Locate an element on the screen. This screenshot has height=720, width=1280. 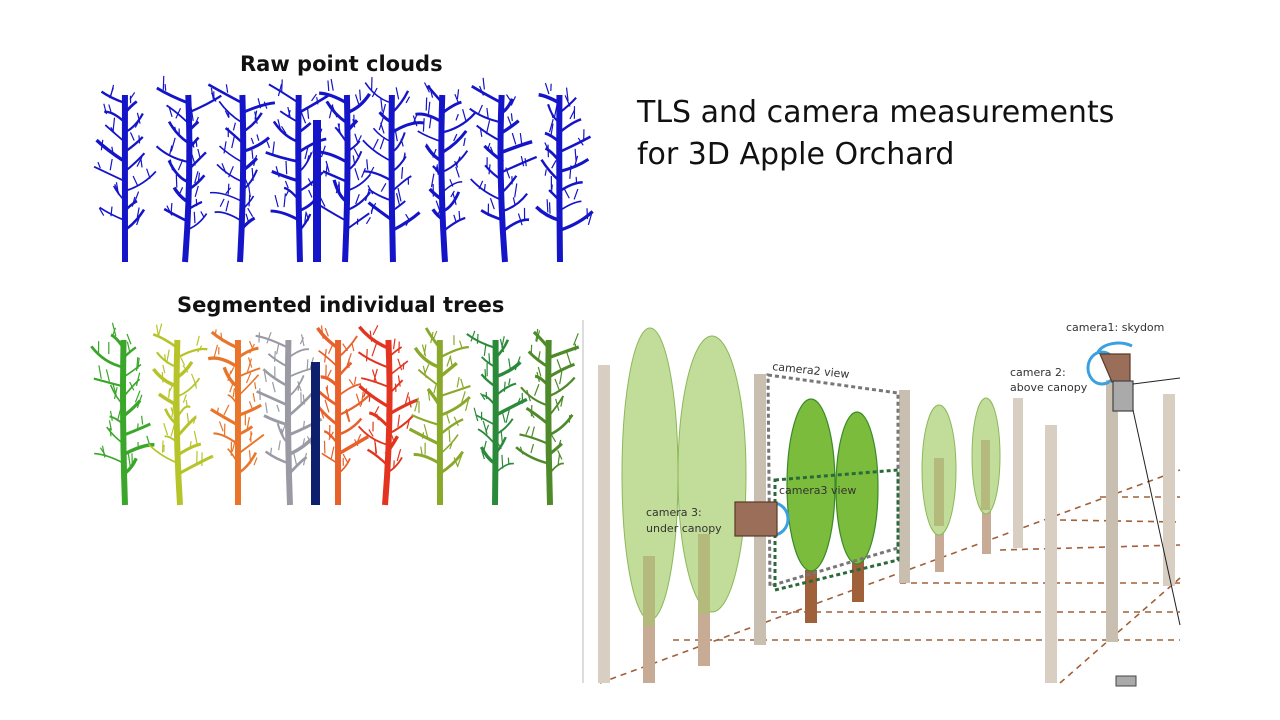
segmented-point-cloud-trees is located at coordinates (335, 414).